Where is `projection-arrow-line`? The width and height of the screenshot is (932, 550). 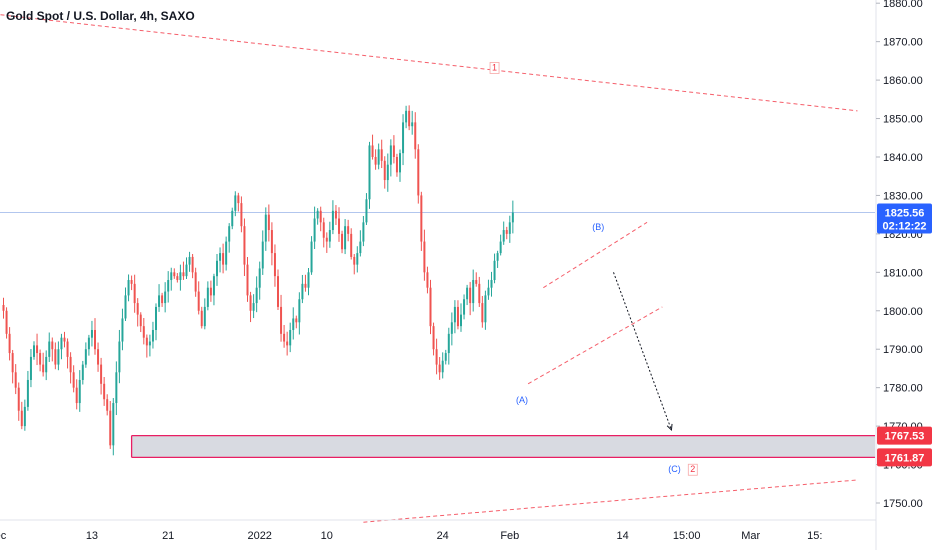 projection-arrow-line is located at coordinates (642, 351).